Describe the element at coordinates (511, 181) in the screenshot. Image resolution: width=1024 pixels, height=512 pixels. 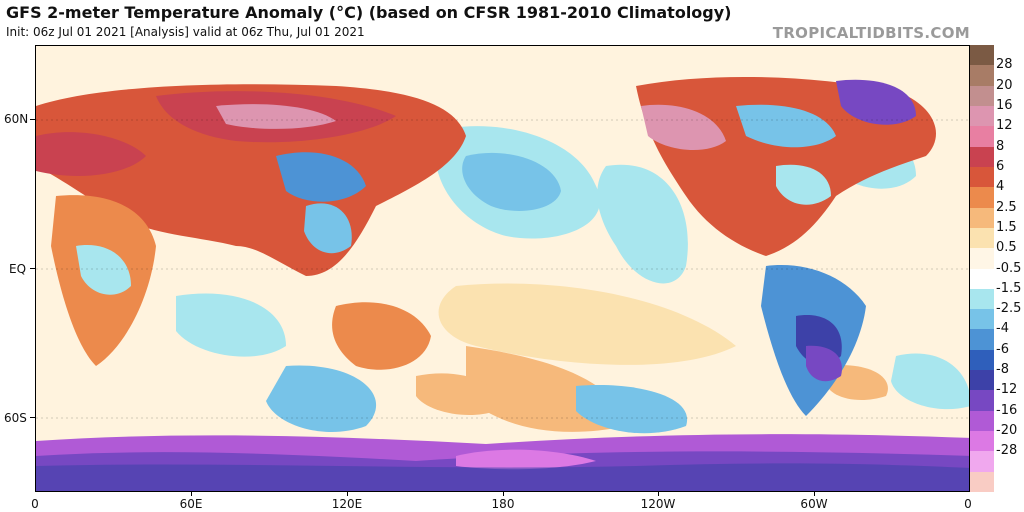
I see `north-pacific-cool-core` at that location.